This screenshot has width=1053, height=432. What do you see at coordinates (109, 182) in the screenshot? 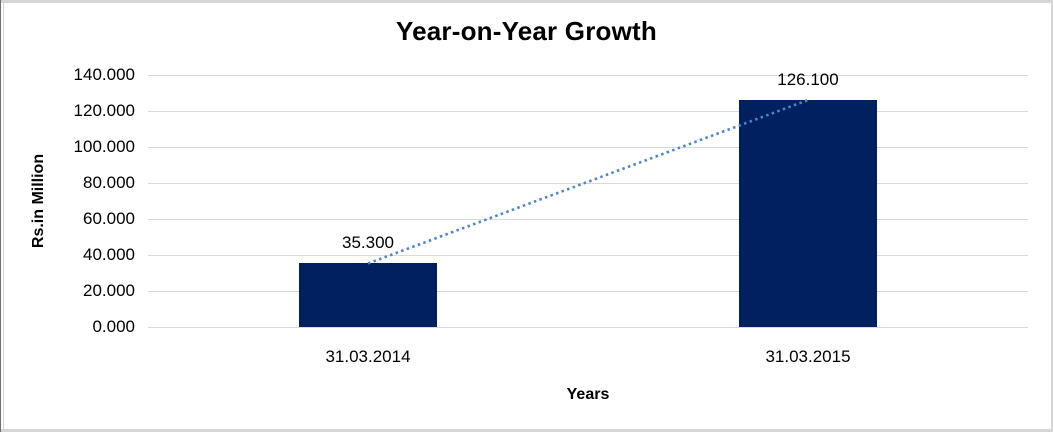
I see `y-tick-label: 80.000` at bounding box center [109, 182].